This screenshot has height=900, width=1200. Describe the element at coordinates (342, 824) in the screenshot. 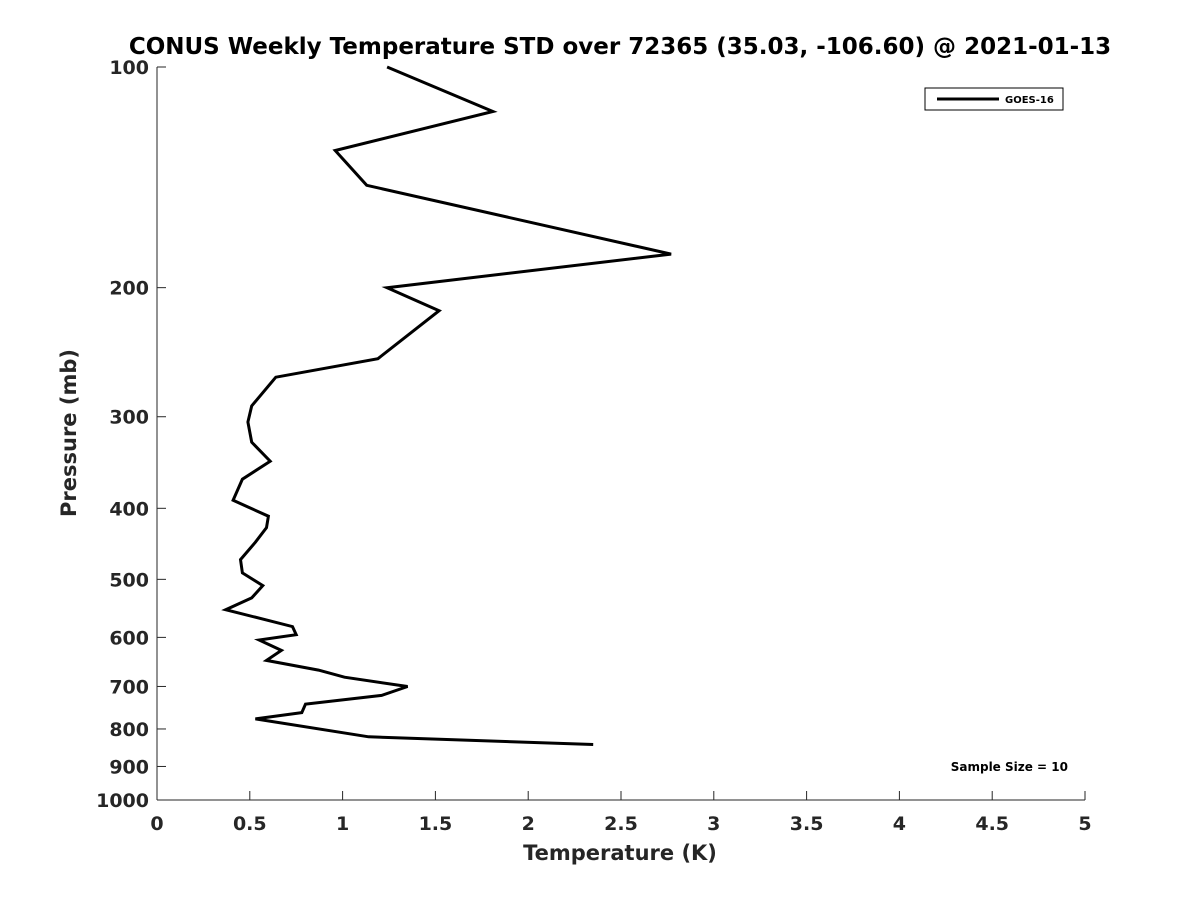

I see `x-tick-label: 1` at that location.